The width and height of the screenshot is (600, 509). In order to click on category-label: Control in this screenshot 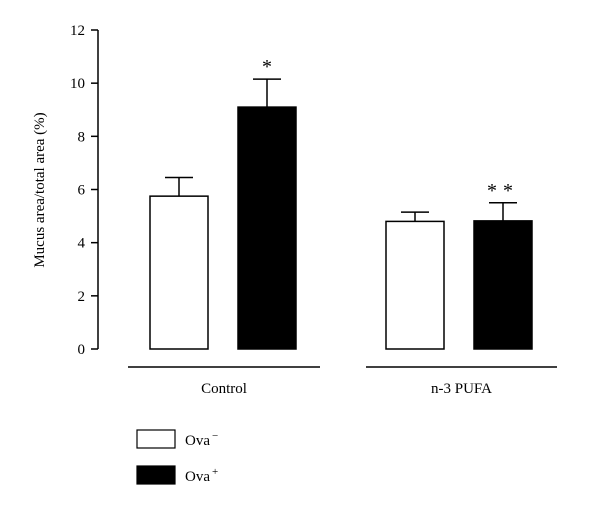, I will do `click(224, 389)`.